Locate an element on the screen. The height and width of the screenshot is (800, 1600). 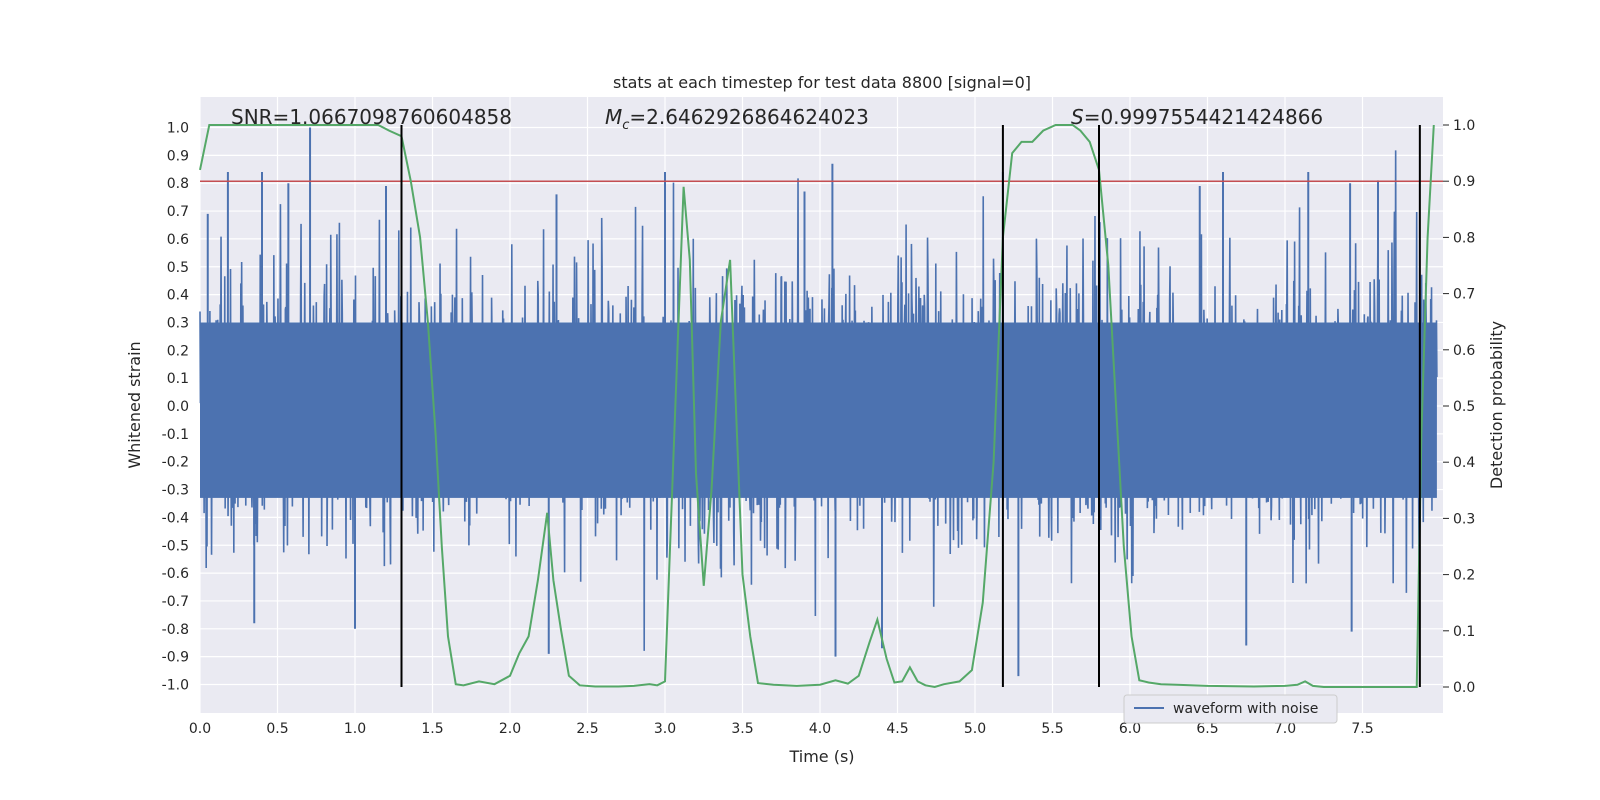
y2-tick-label: 0.7 is located at coordinates (1464, 295).